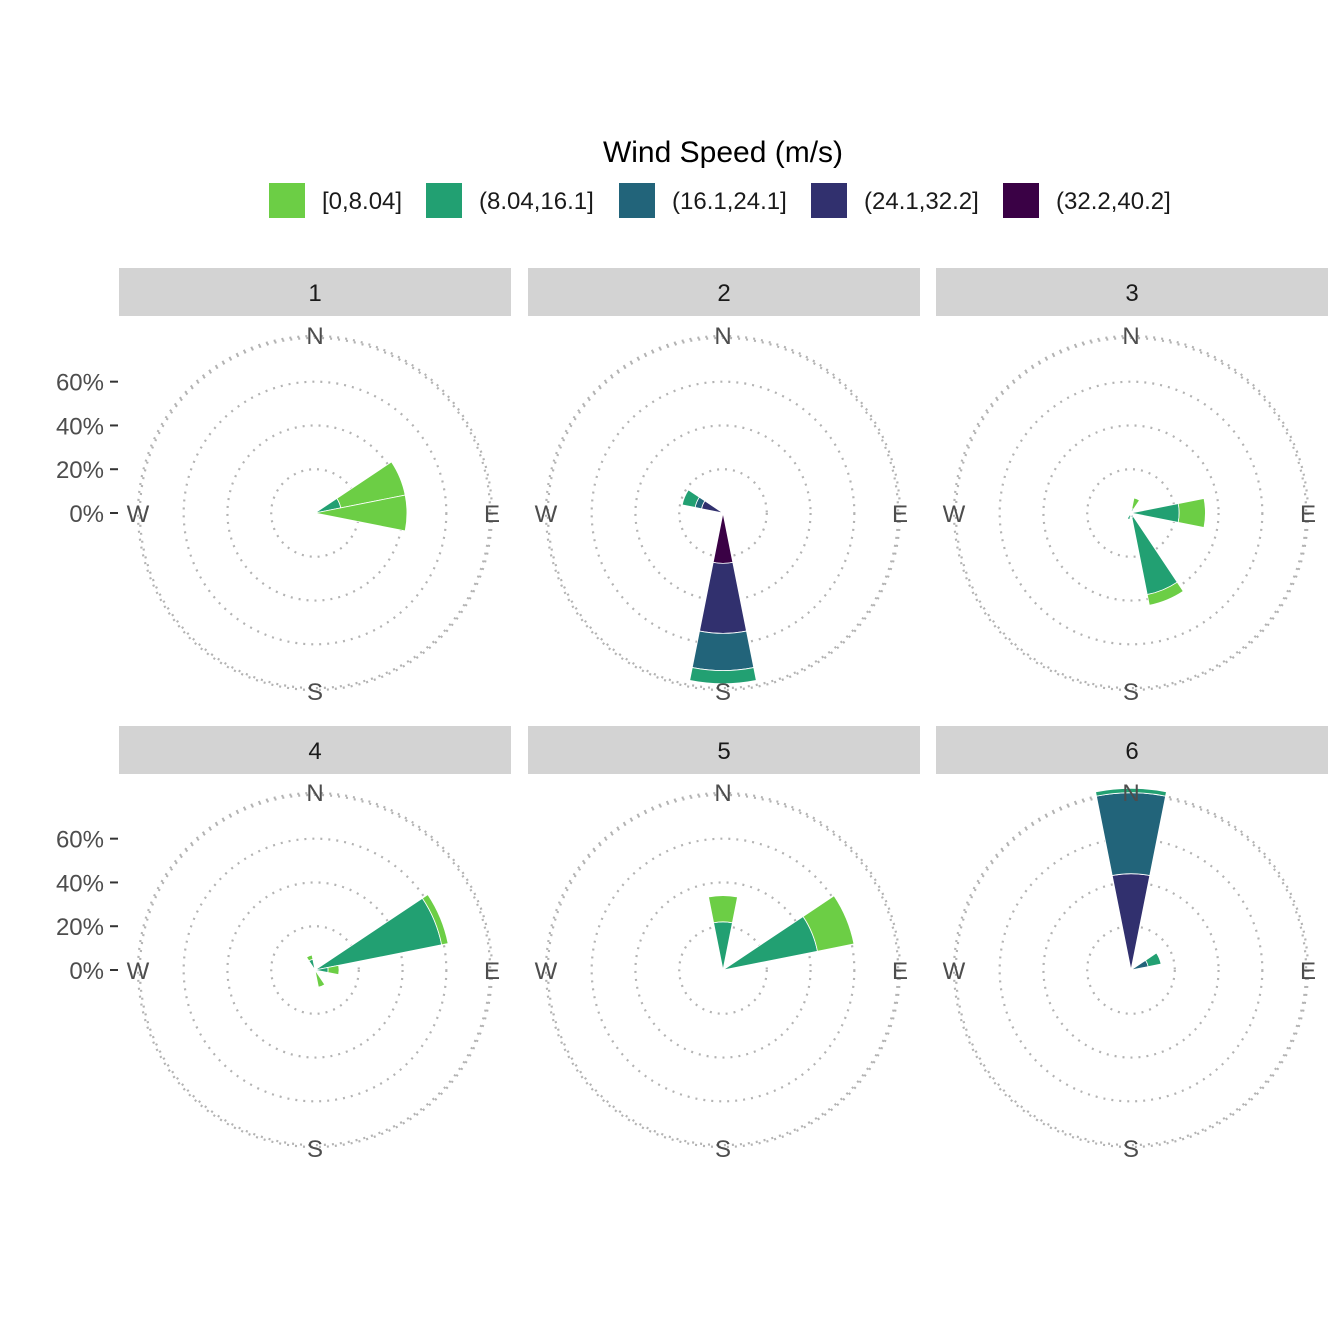 Image resolution: width=1344 pixels, height=1344 pixels. I want to click on facet-strip-label: 6, so click(1131, 751).